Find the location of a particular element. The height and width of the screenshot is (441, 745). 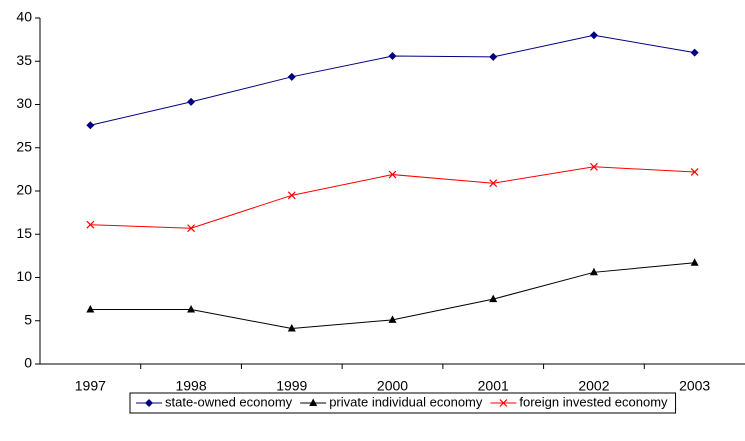

y-tick-label: 15 is located at coordinates (24, 233).